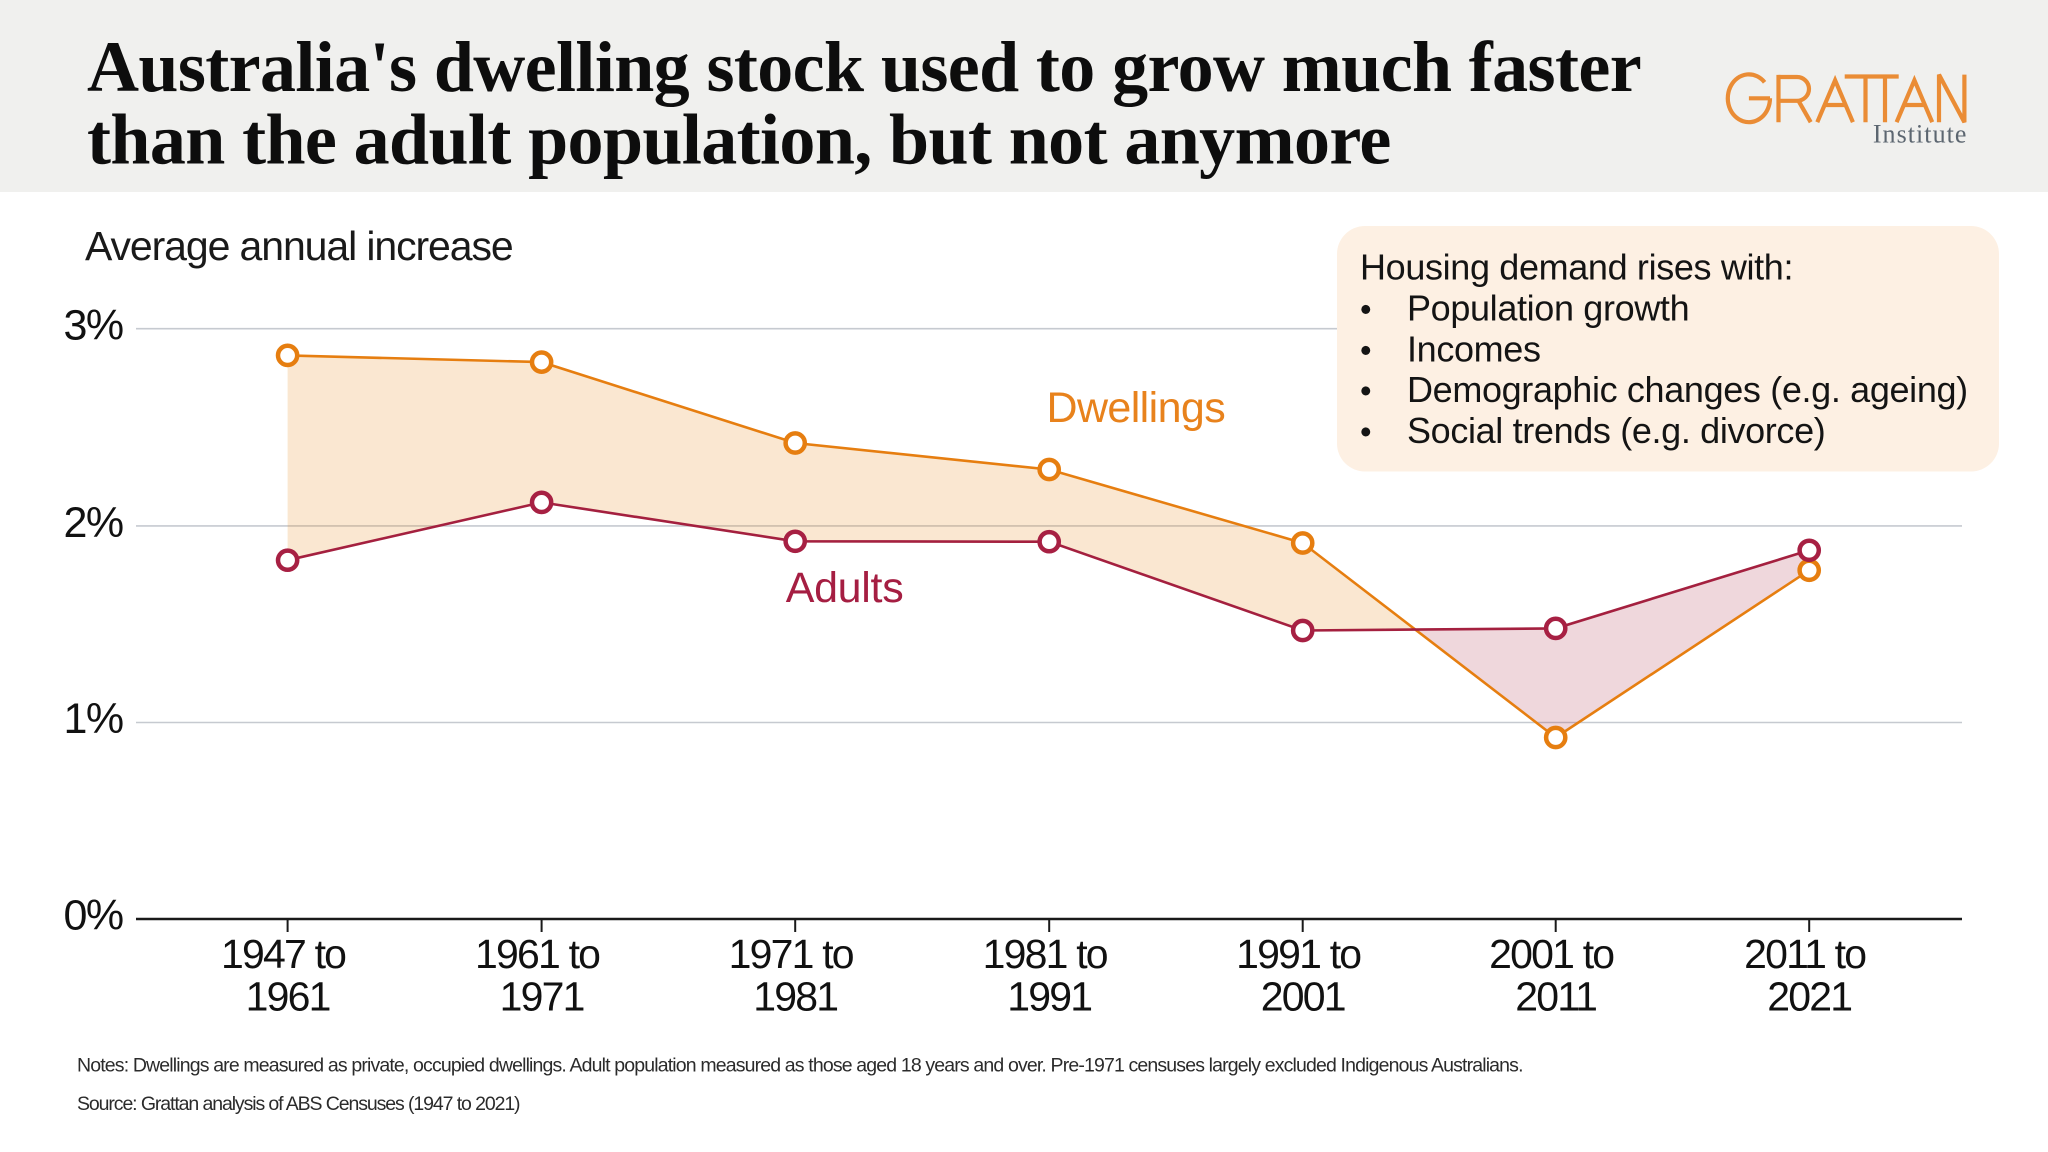 Image resolution: width=2048 pixels, height=1152 pixels. Describe the element at coordinates (795, 997) in the screenshot. I see `svg-text: 1981` at that location.